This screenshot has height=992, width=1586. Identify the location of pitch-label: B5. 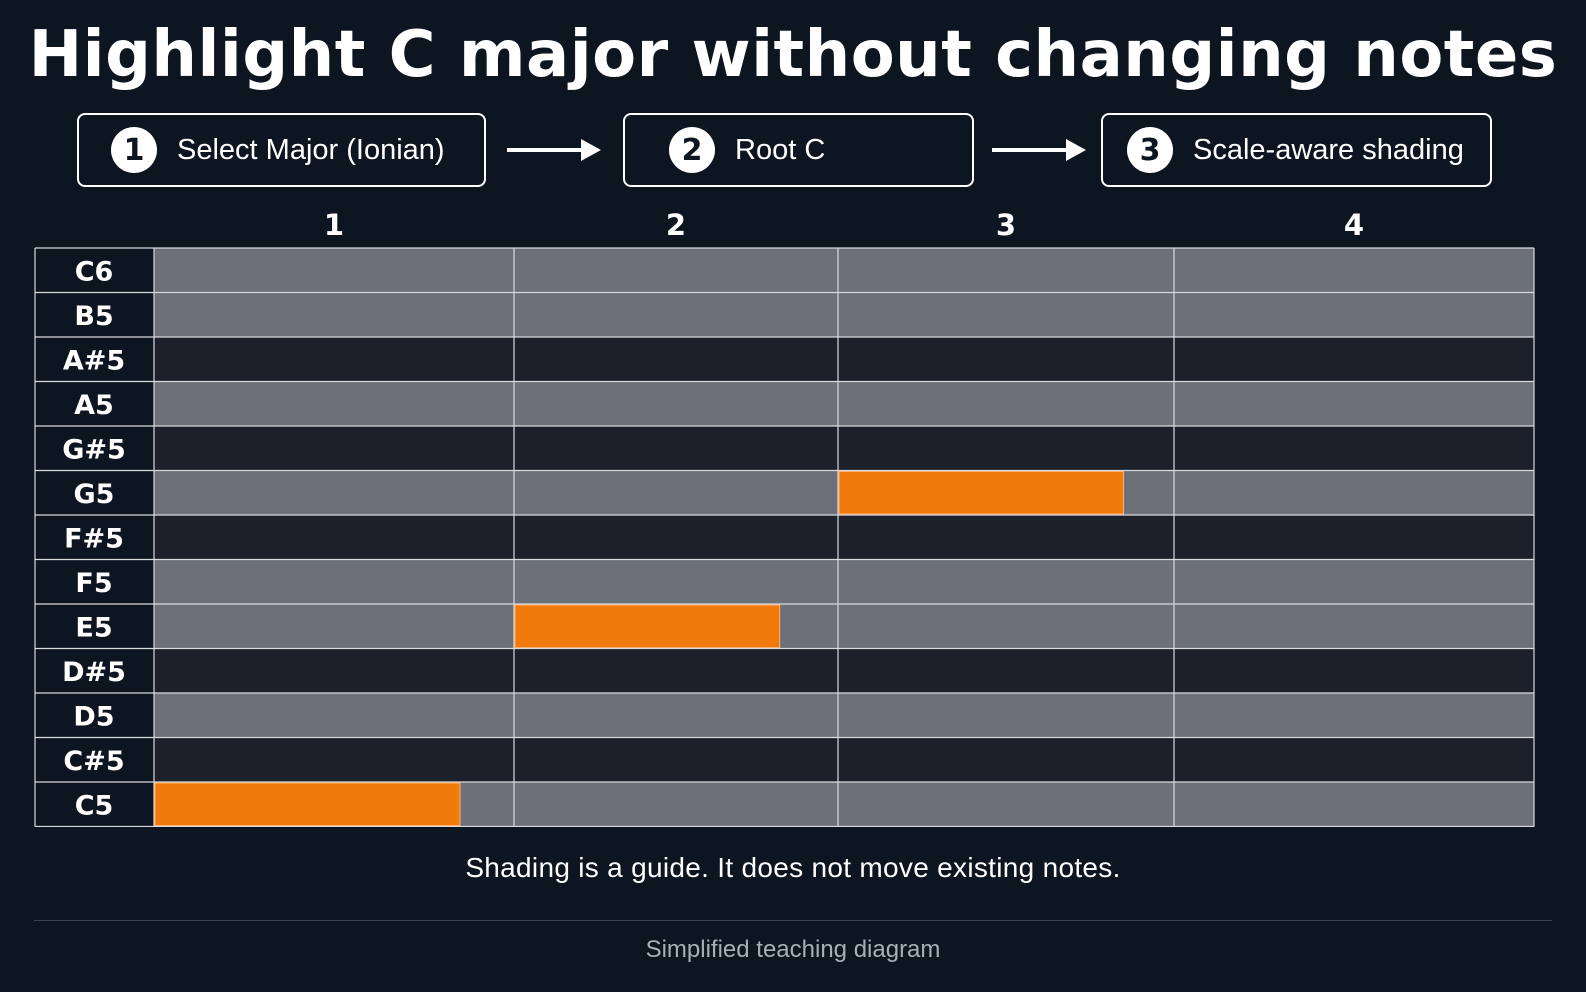
(93, 316).